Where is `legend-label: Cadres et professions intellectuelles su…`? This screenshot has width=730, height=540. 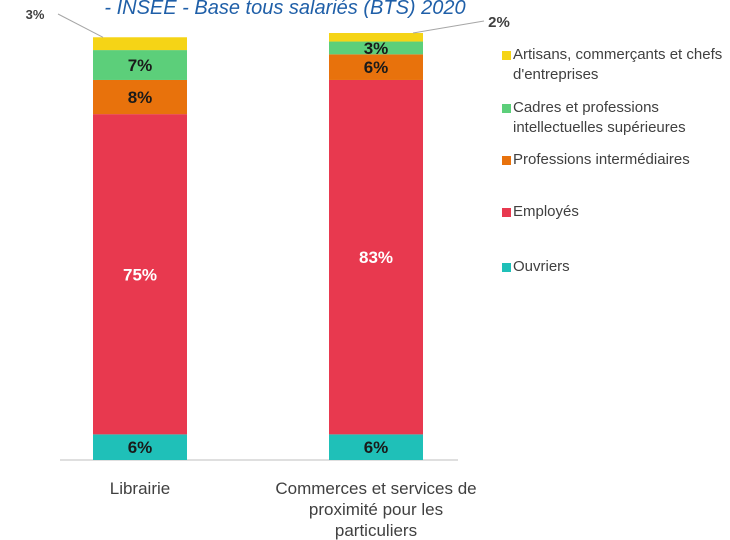 legend-label: Cadres et professions intellectuelles su… is located at coordinates (599, 117).